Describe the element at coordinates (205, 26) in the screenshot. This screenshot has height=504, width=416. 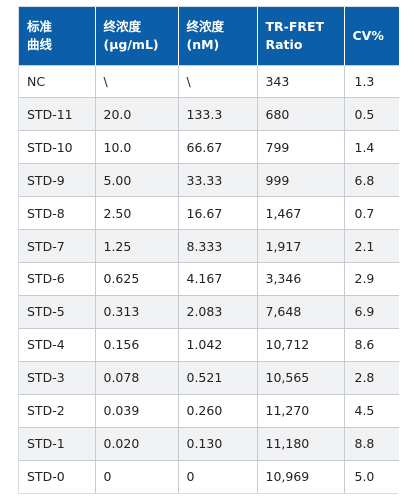
I see `header-final-conc-nm-line1: 终浓度` at that location.